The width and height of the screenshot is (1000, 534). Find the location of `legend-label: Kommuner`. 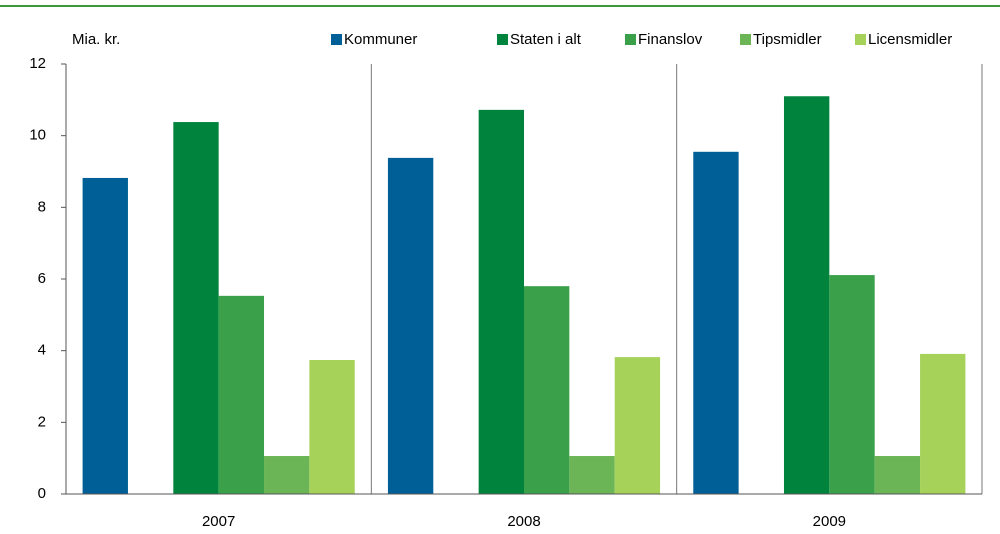

legend-label: Kommuner is located at coordinates (380, 39).